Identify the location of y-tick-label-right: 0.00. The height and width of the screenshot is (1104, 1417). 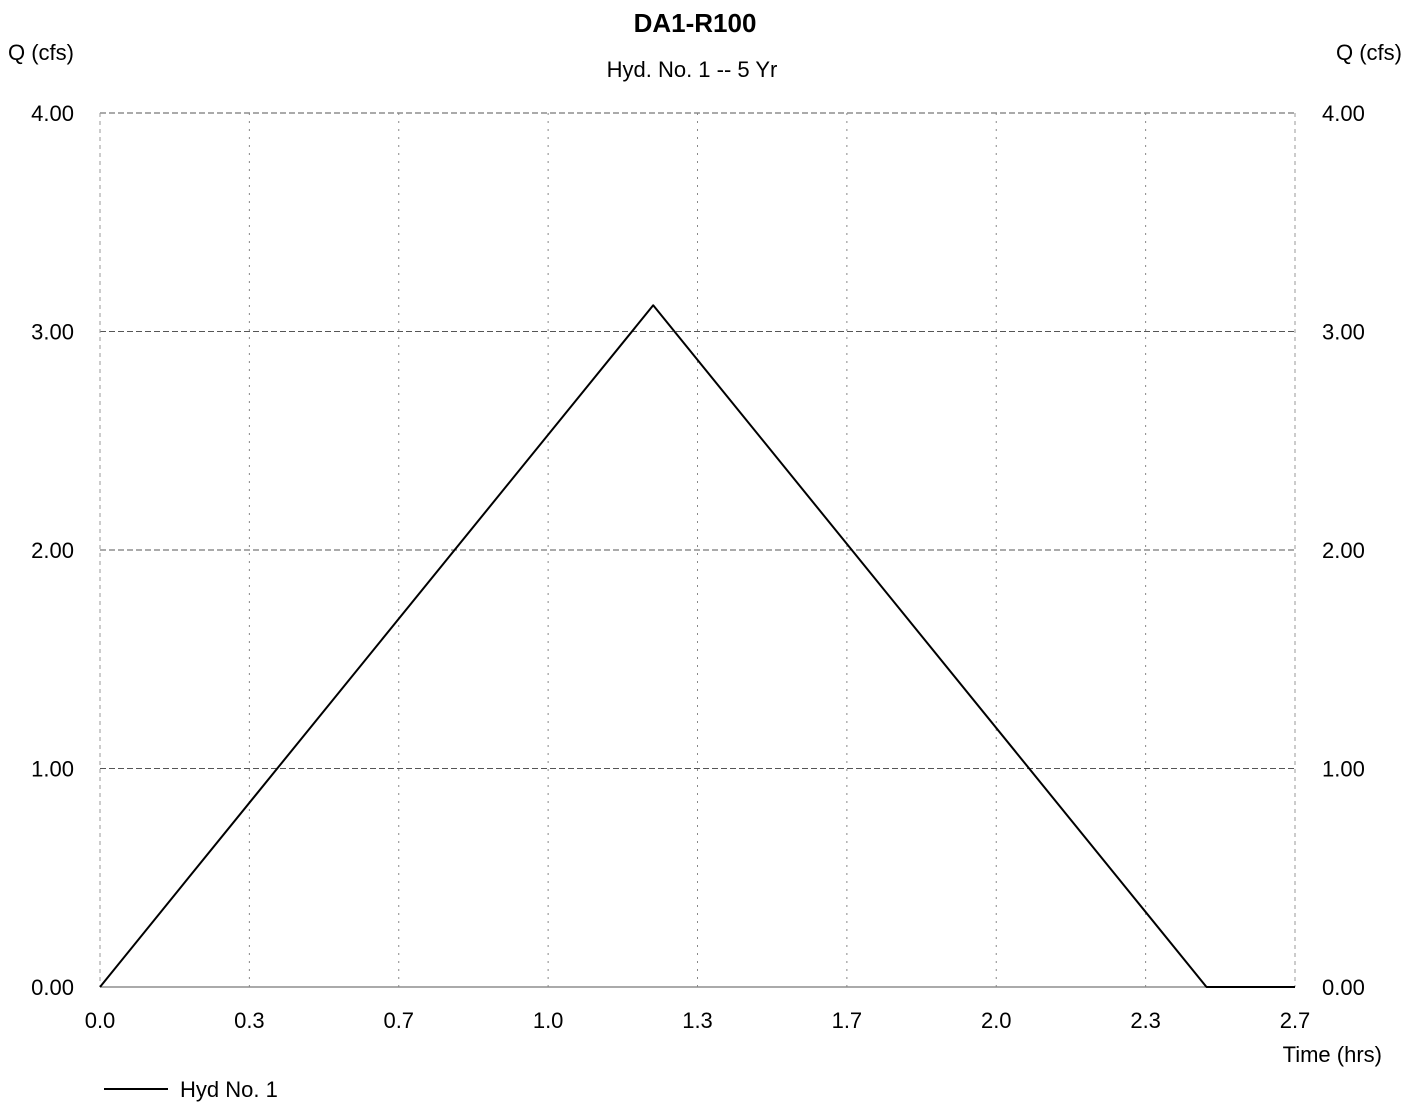
(1343, 987).